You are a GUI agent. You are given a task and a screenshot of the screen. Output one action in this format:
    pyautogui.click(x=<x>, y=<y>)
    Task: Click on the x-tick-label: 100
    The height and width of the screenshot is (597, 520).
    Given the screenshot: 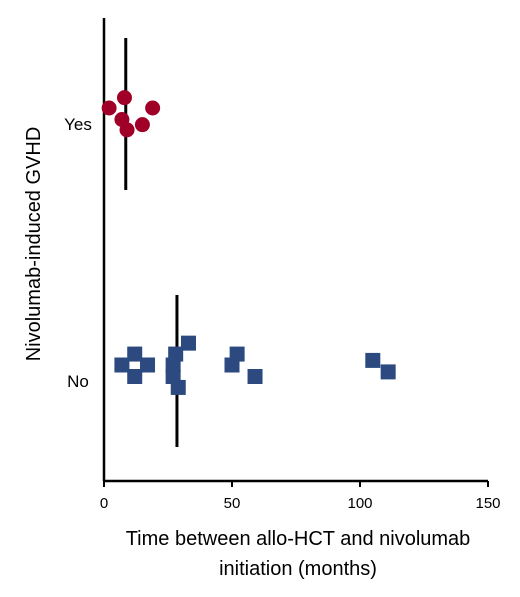 What is the action you would take?
    pyautogui.click(x=359, y=503)
    